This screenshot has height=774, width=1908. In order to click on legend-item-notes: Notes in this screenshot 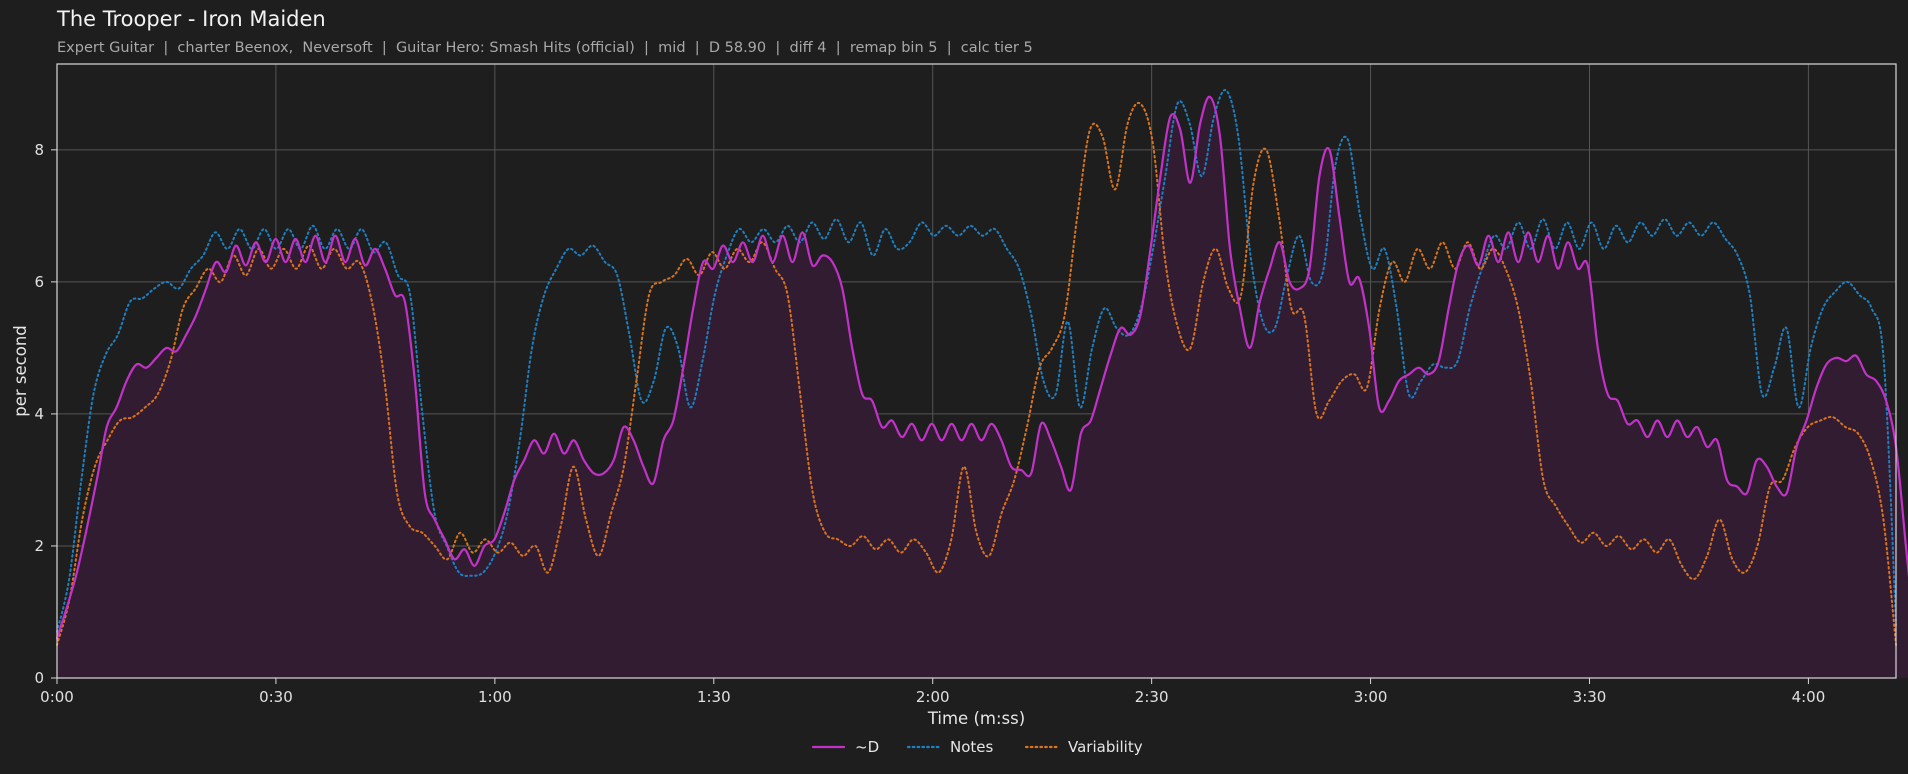, I will do `click(950, 747)`.